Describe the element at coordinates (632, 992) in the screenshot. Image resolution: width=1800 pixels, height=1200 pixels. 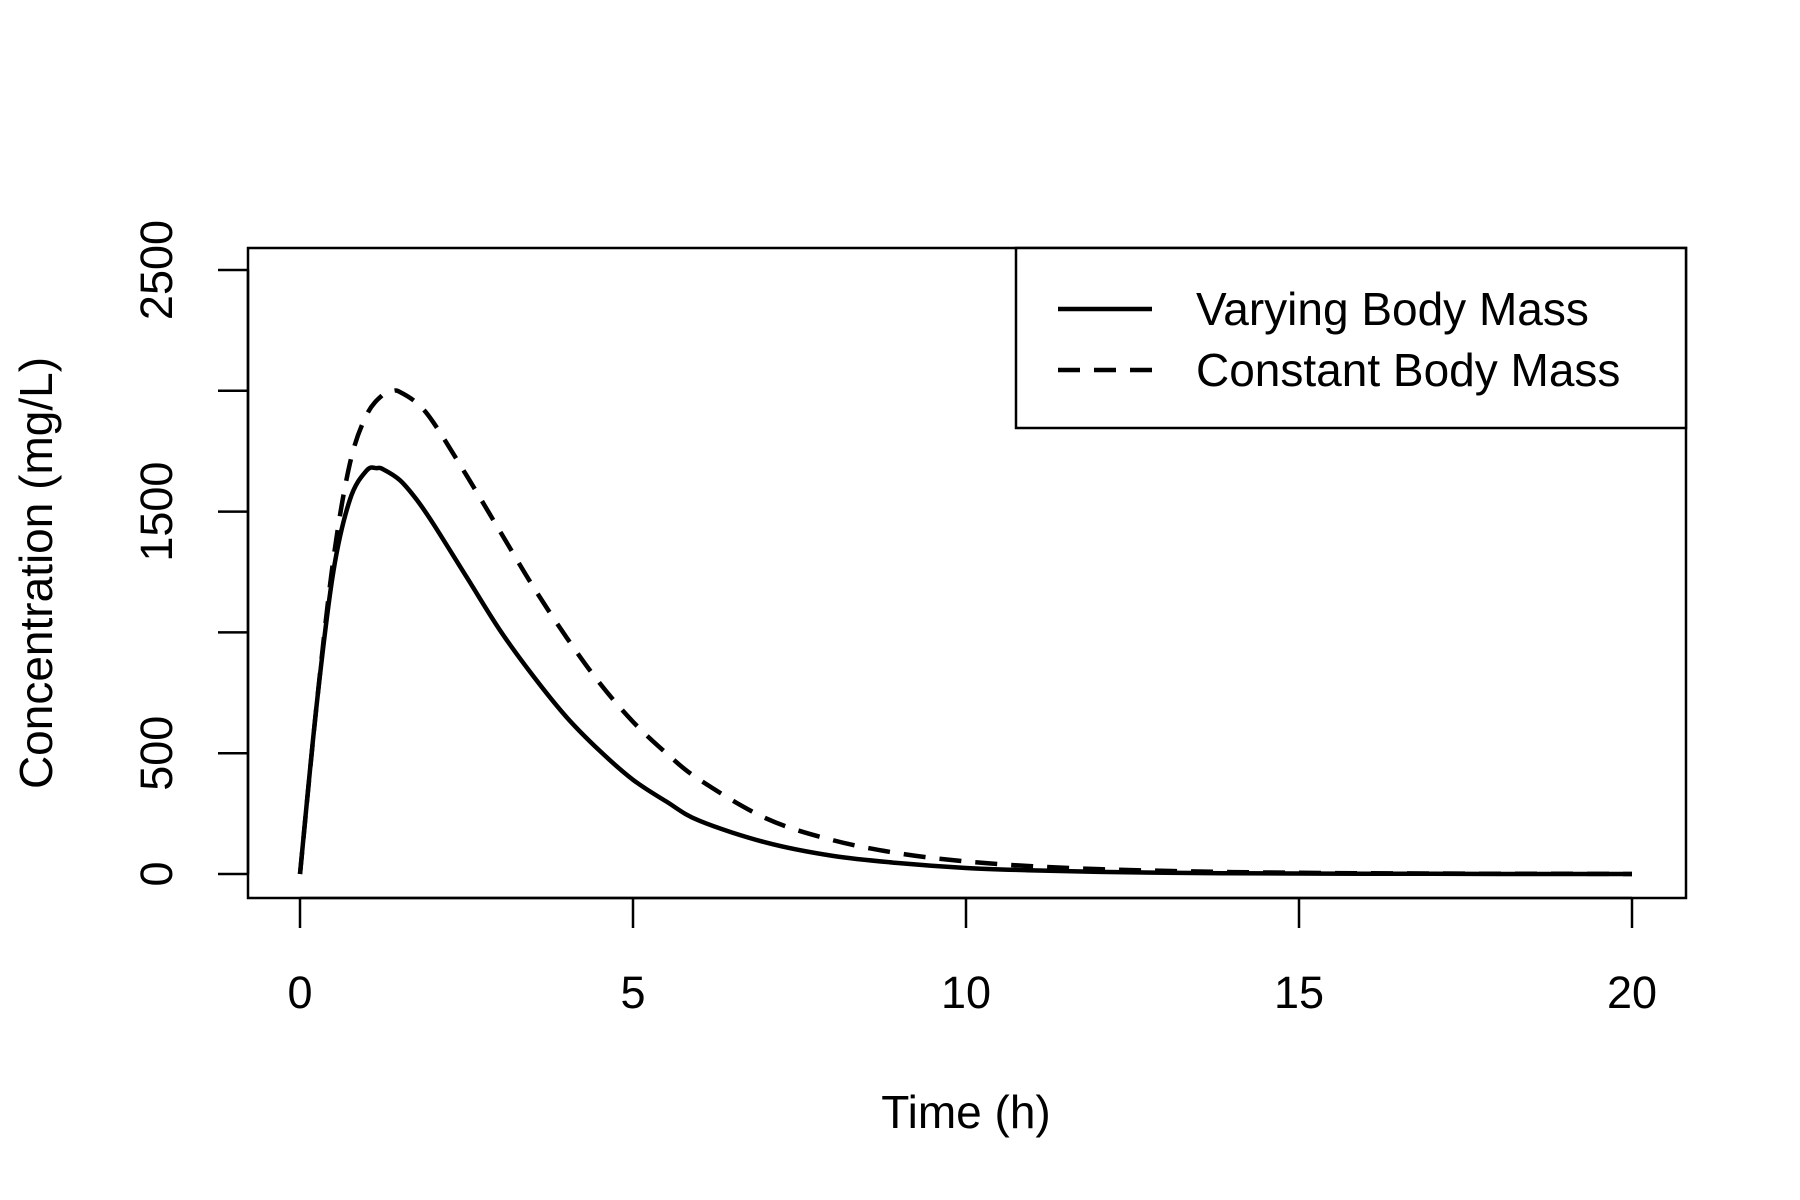
I see `x-tick-label: 5` at that location.